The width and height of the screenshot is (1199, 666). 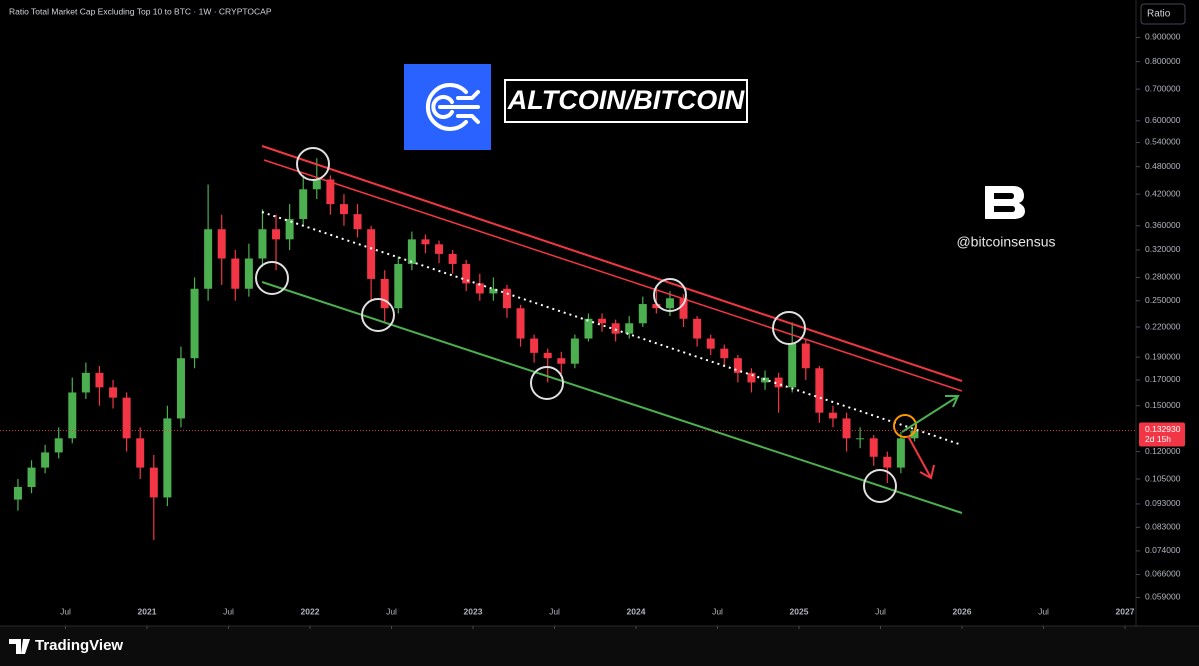 What do you see at coordinates (1163, 249) in the screenshot?
I see `y-tick-label: 0.320000` at bounding box center [1163, 249].